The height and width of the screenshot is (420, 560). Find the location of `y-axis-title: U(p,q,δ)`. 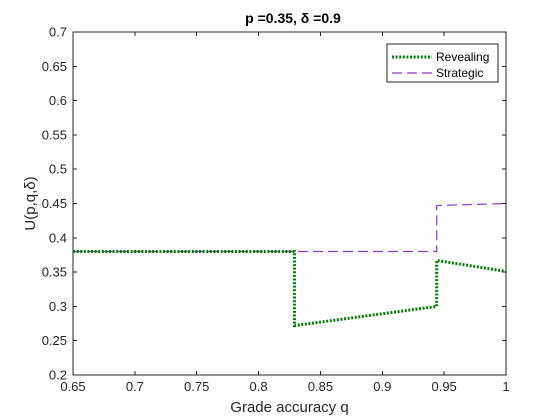

y-axis-title: U(p,q,δ) is located at coordinates (30, 203).